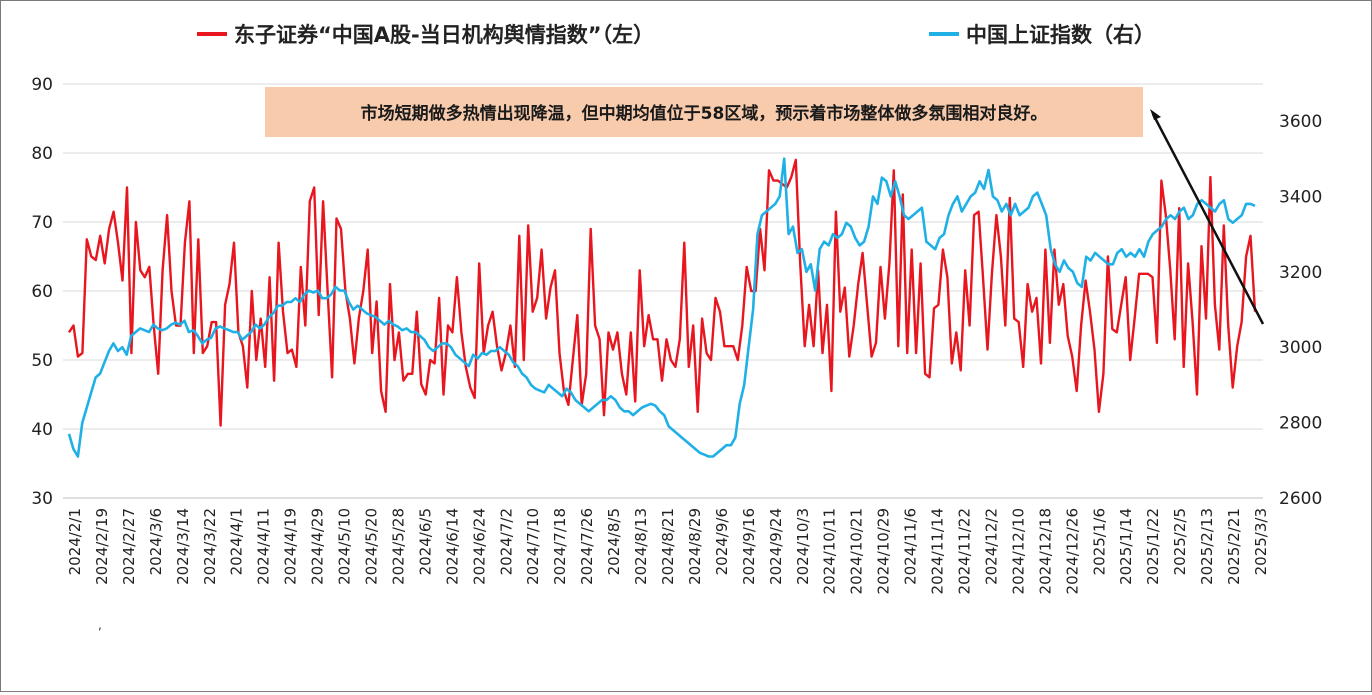 This screenshot has height=695, width=1372. What do you see at coordinates (1180, 541) in the screenshot?
I see `x-tick-label: 2025/2/5` at bounding box center [1180, 541].